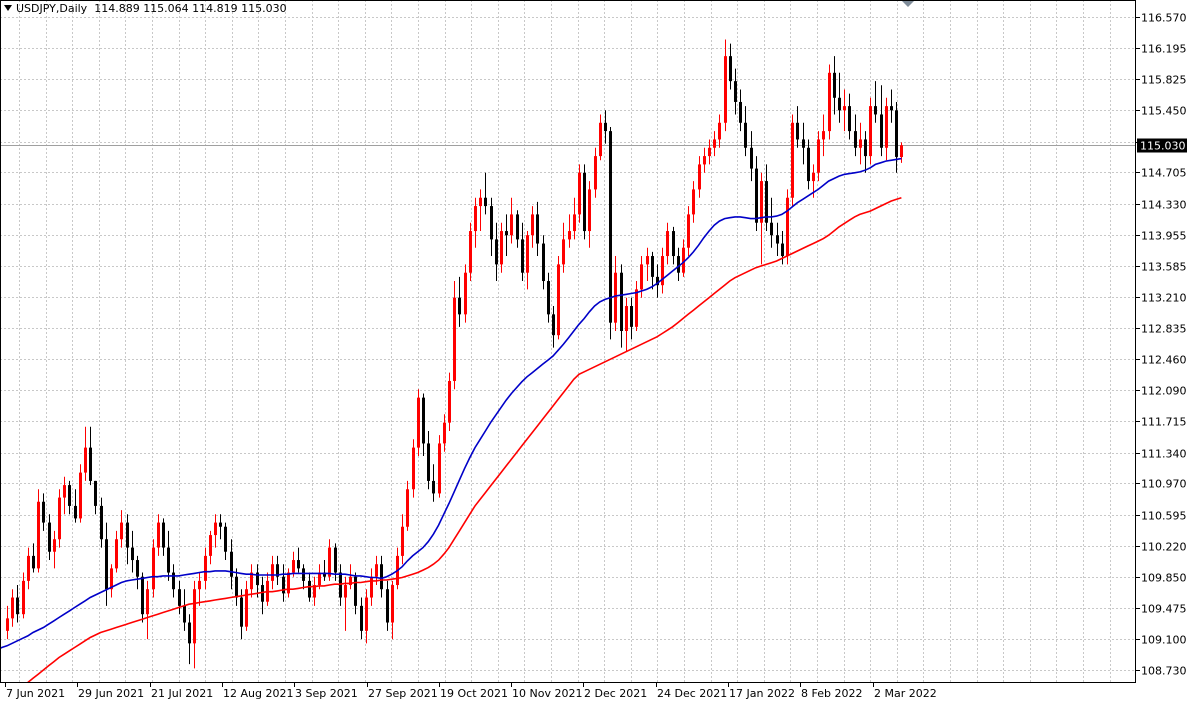  I want to click on y-tick-label: 116.195, so click(1164, 49).